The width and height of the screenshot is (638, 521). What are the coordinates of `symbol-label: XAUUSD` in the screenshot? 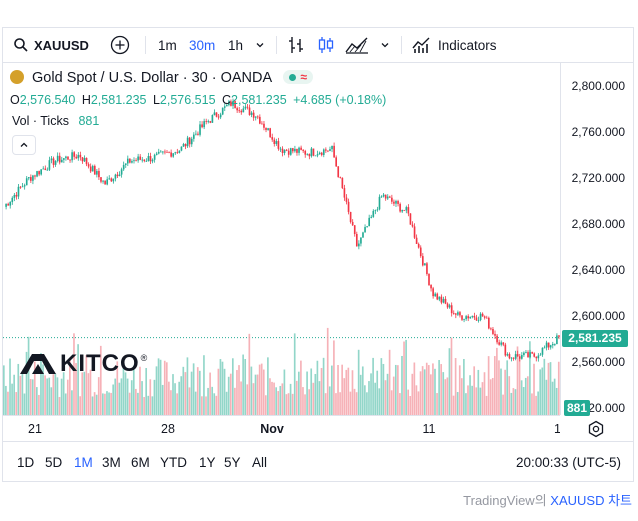 It's located at (61, 45).